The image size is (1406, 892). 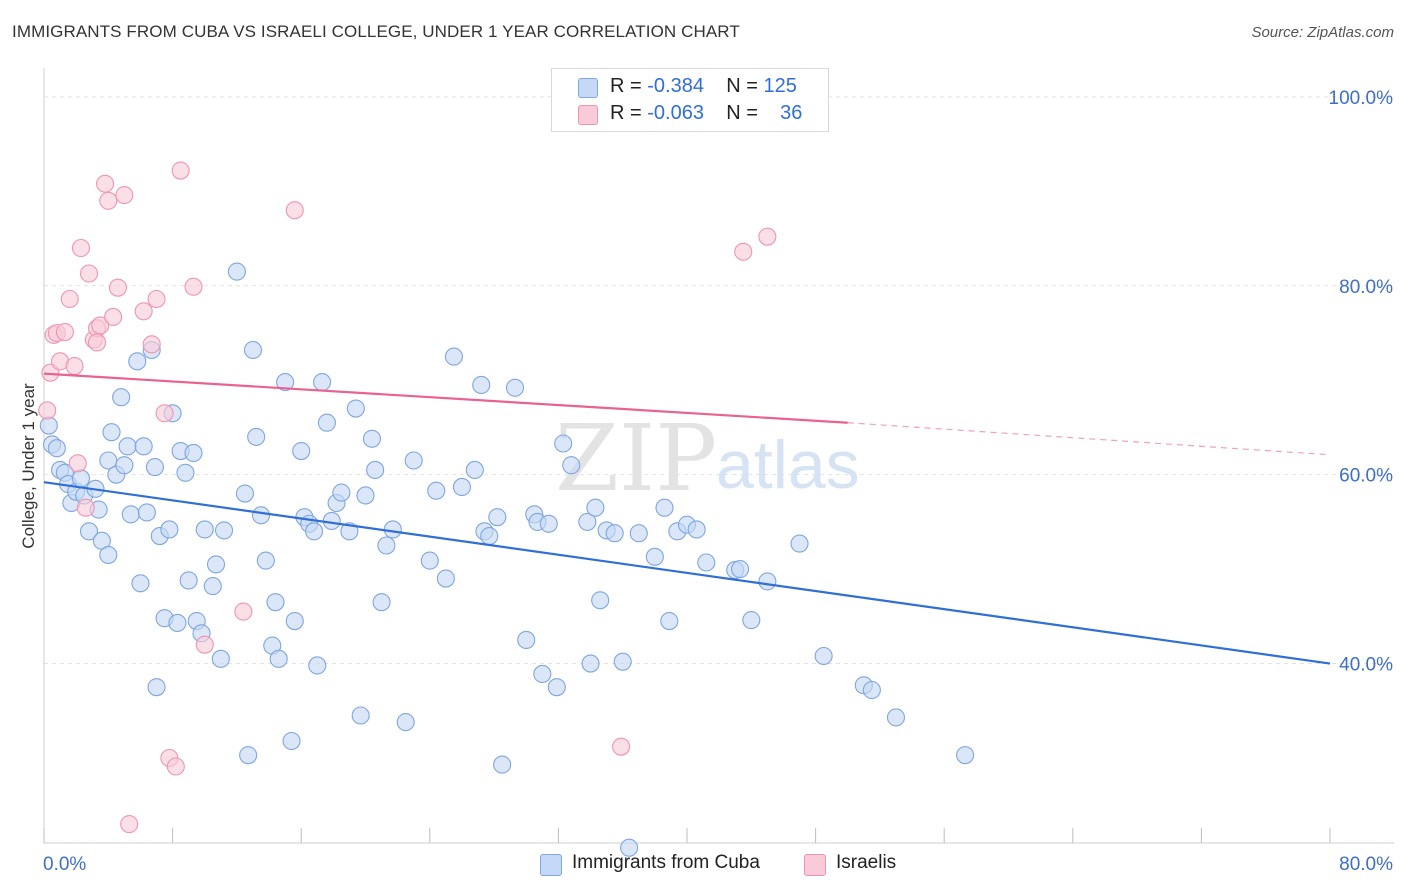 I want to click on watermark-atlas: atlas, so click(x=788, y=465).